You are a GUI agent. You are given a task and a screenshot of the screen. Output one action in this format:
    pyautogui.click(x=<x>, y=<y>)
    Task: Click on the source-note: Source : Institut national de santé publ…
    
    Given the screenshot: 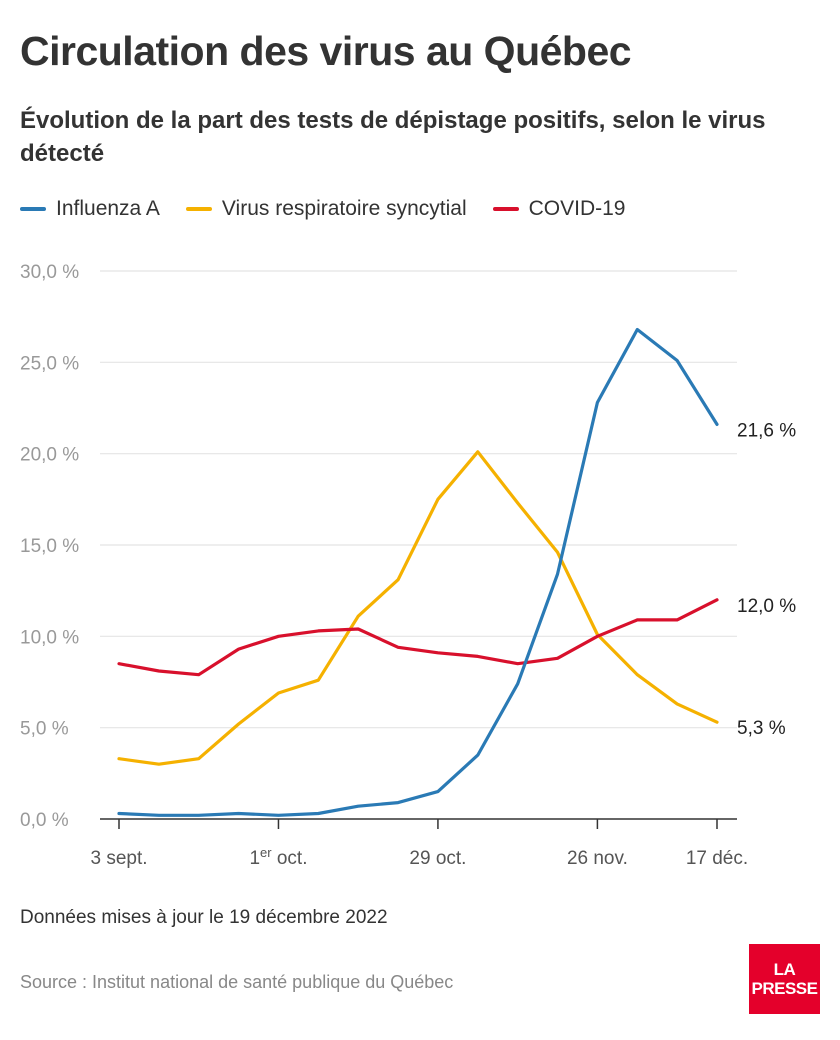 What is the action you would take?
    pyautogui.click(x=237, y=982)
    